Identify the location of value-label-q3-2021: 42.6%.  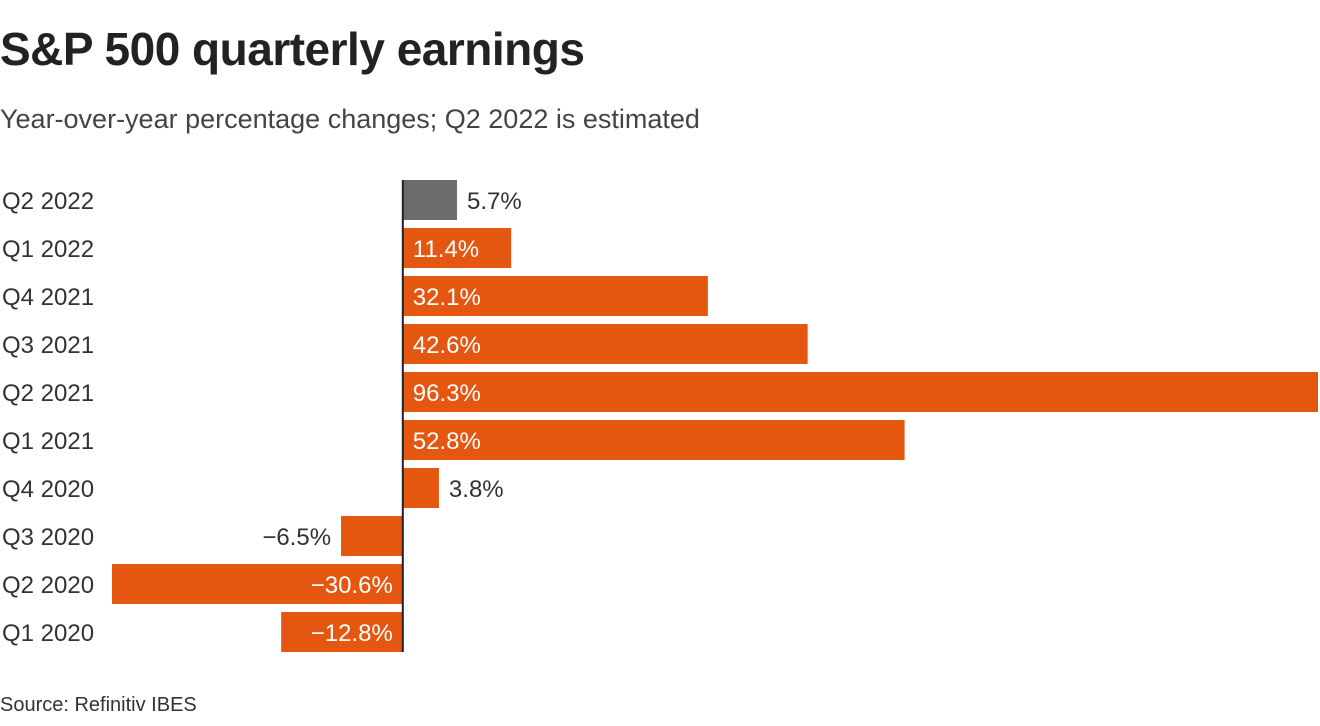
(447, 345).